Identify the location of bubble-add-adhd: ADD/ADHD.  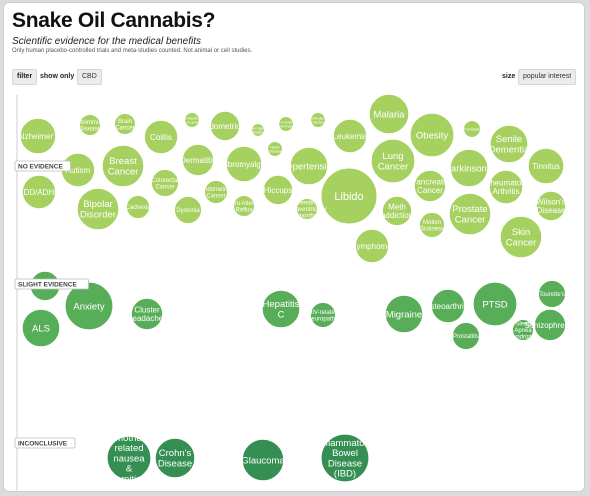
(39, 191).